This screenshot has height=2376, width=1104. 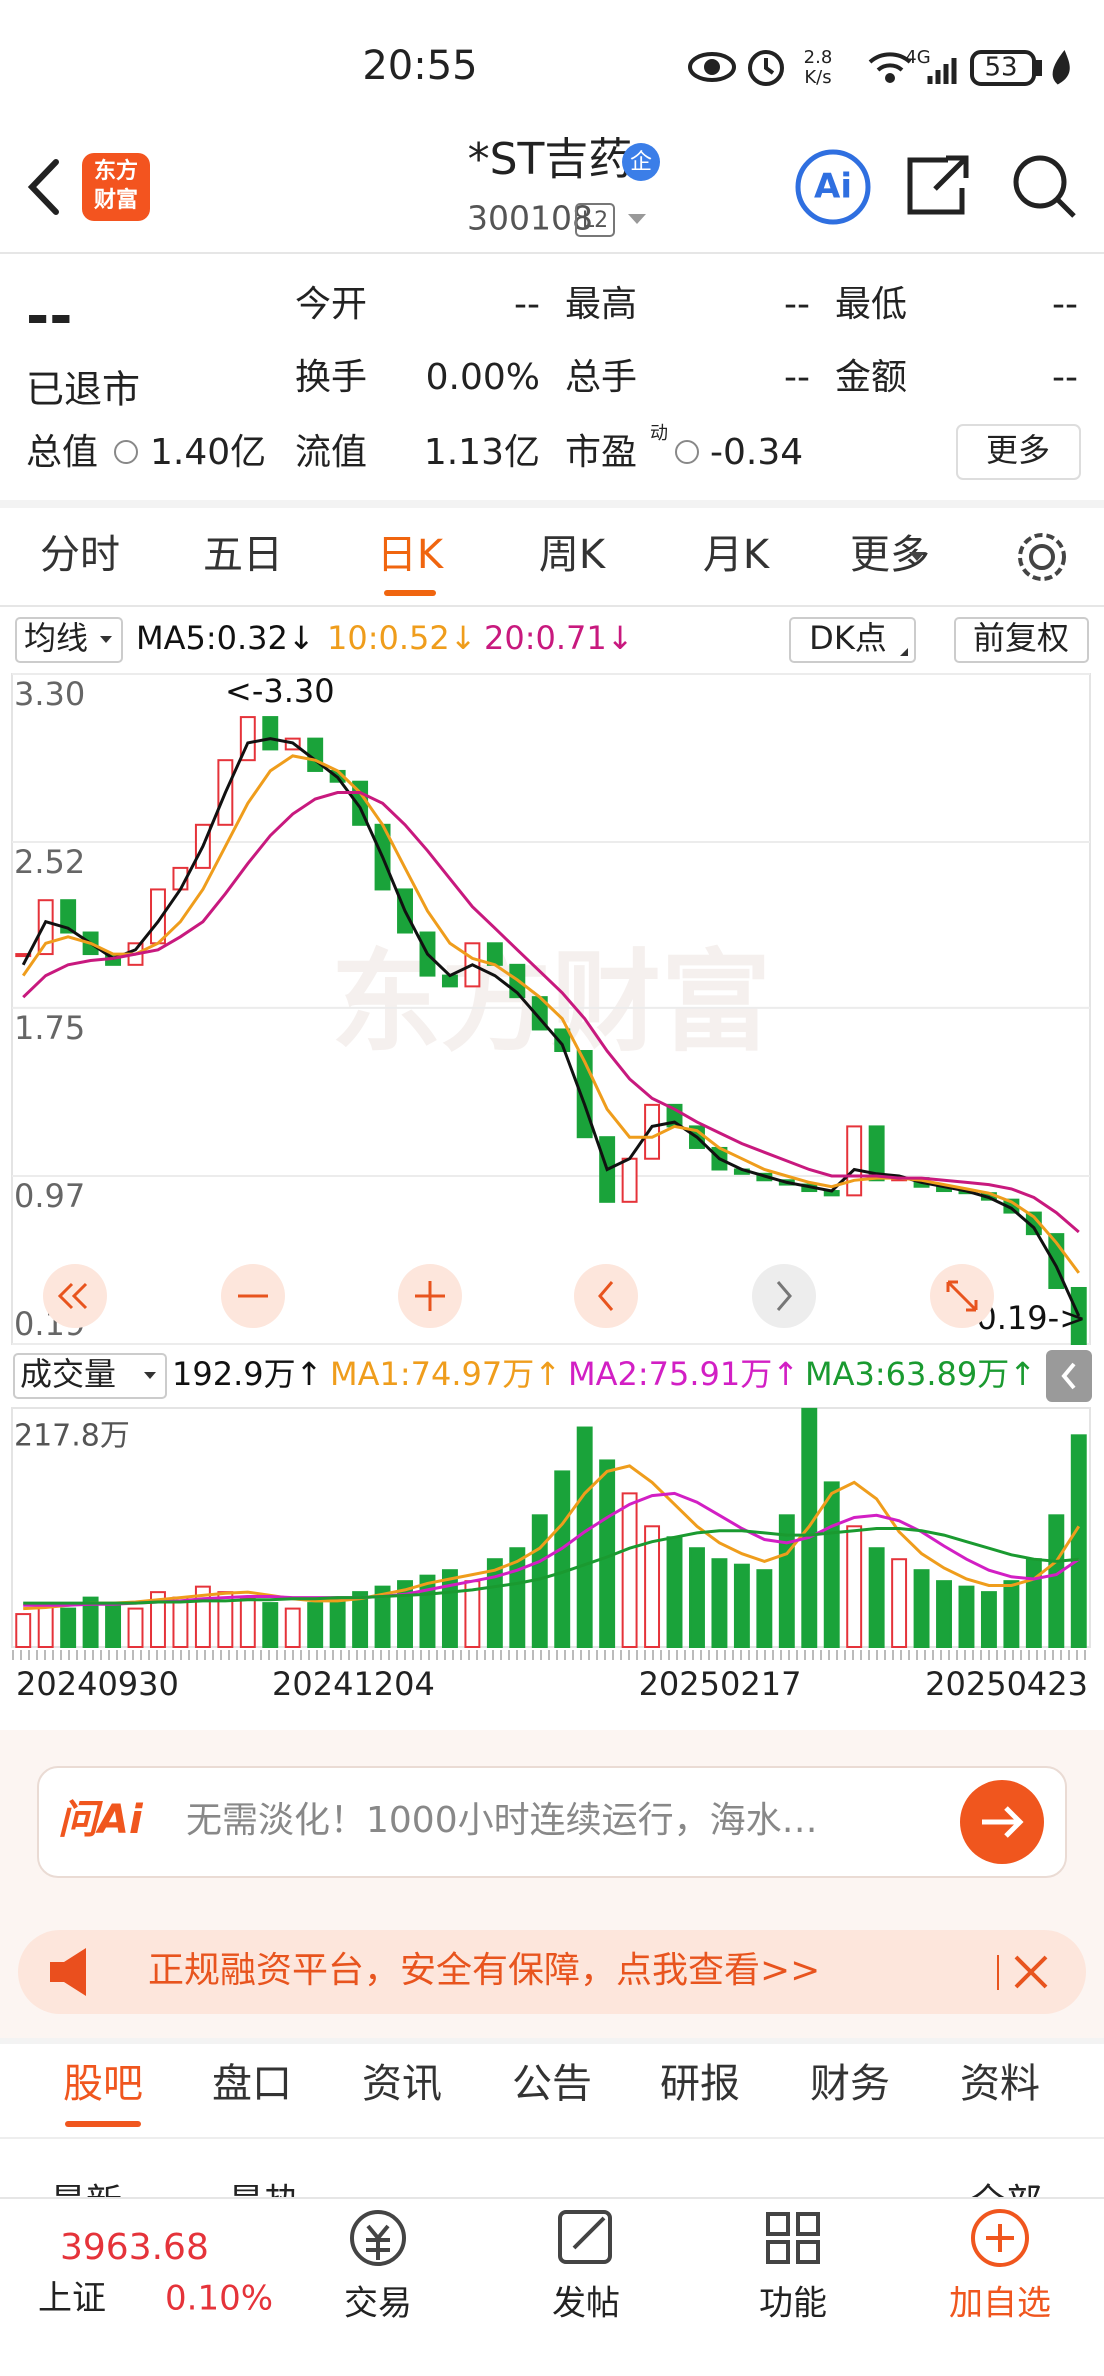 What do you see at coordinates (552, 2084) in the screenshot?
I see `content-tab: 公告` at bounding box center [552, 2084].